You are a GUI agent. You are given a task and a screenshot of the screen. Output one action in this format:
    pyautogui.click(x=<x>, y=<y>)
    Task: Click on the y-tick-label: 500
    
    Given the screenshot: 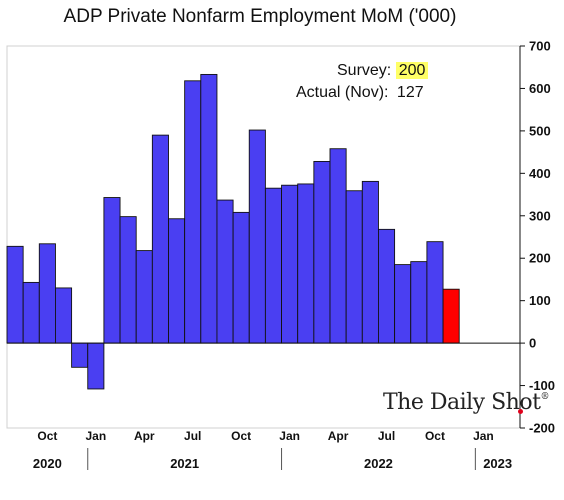 What is the action you would take?
    pyautogui.click(x=540, y=130)
    